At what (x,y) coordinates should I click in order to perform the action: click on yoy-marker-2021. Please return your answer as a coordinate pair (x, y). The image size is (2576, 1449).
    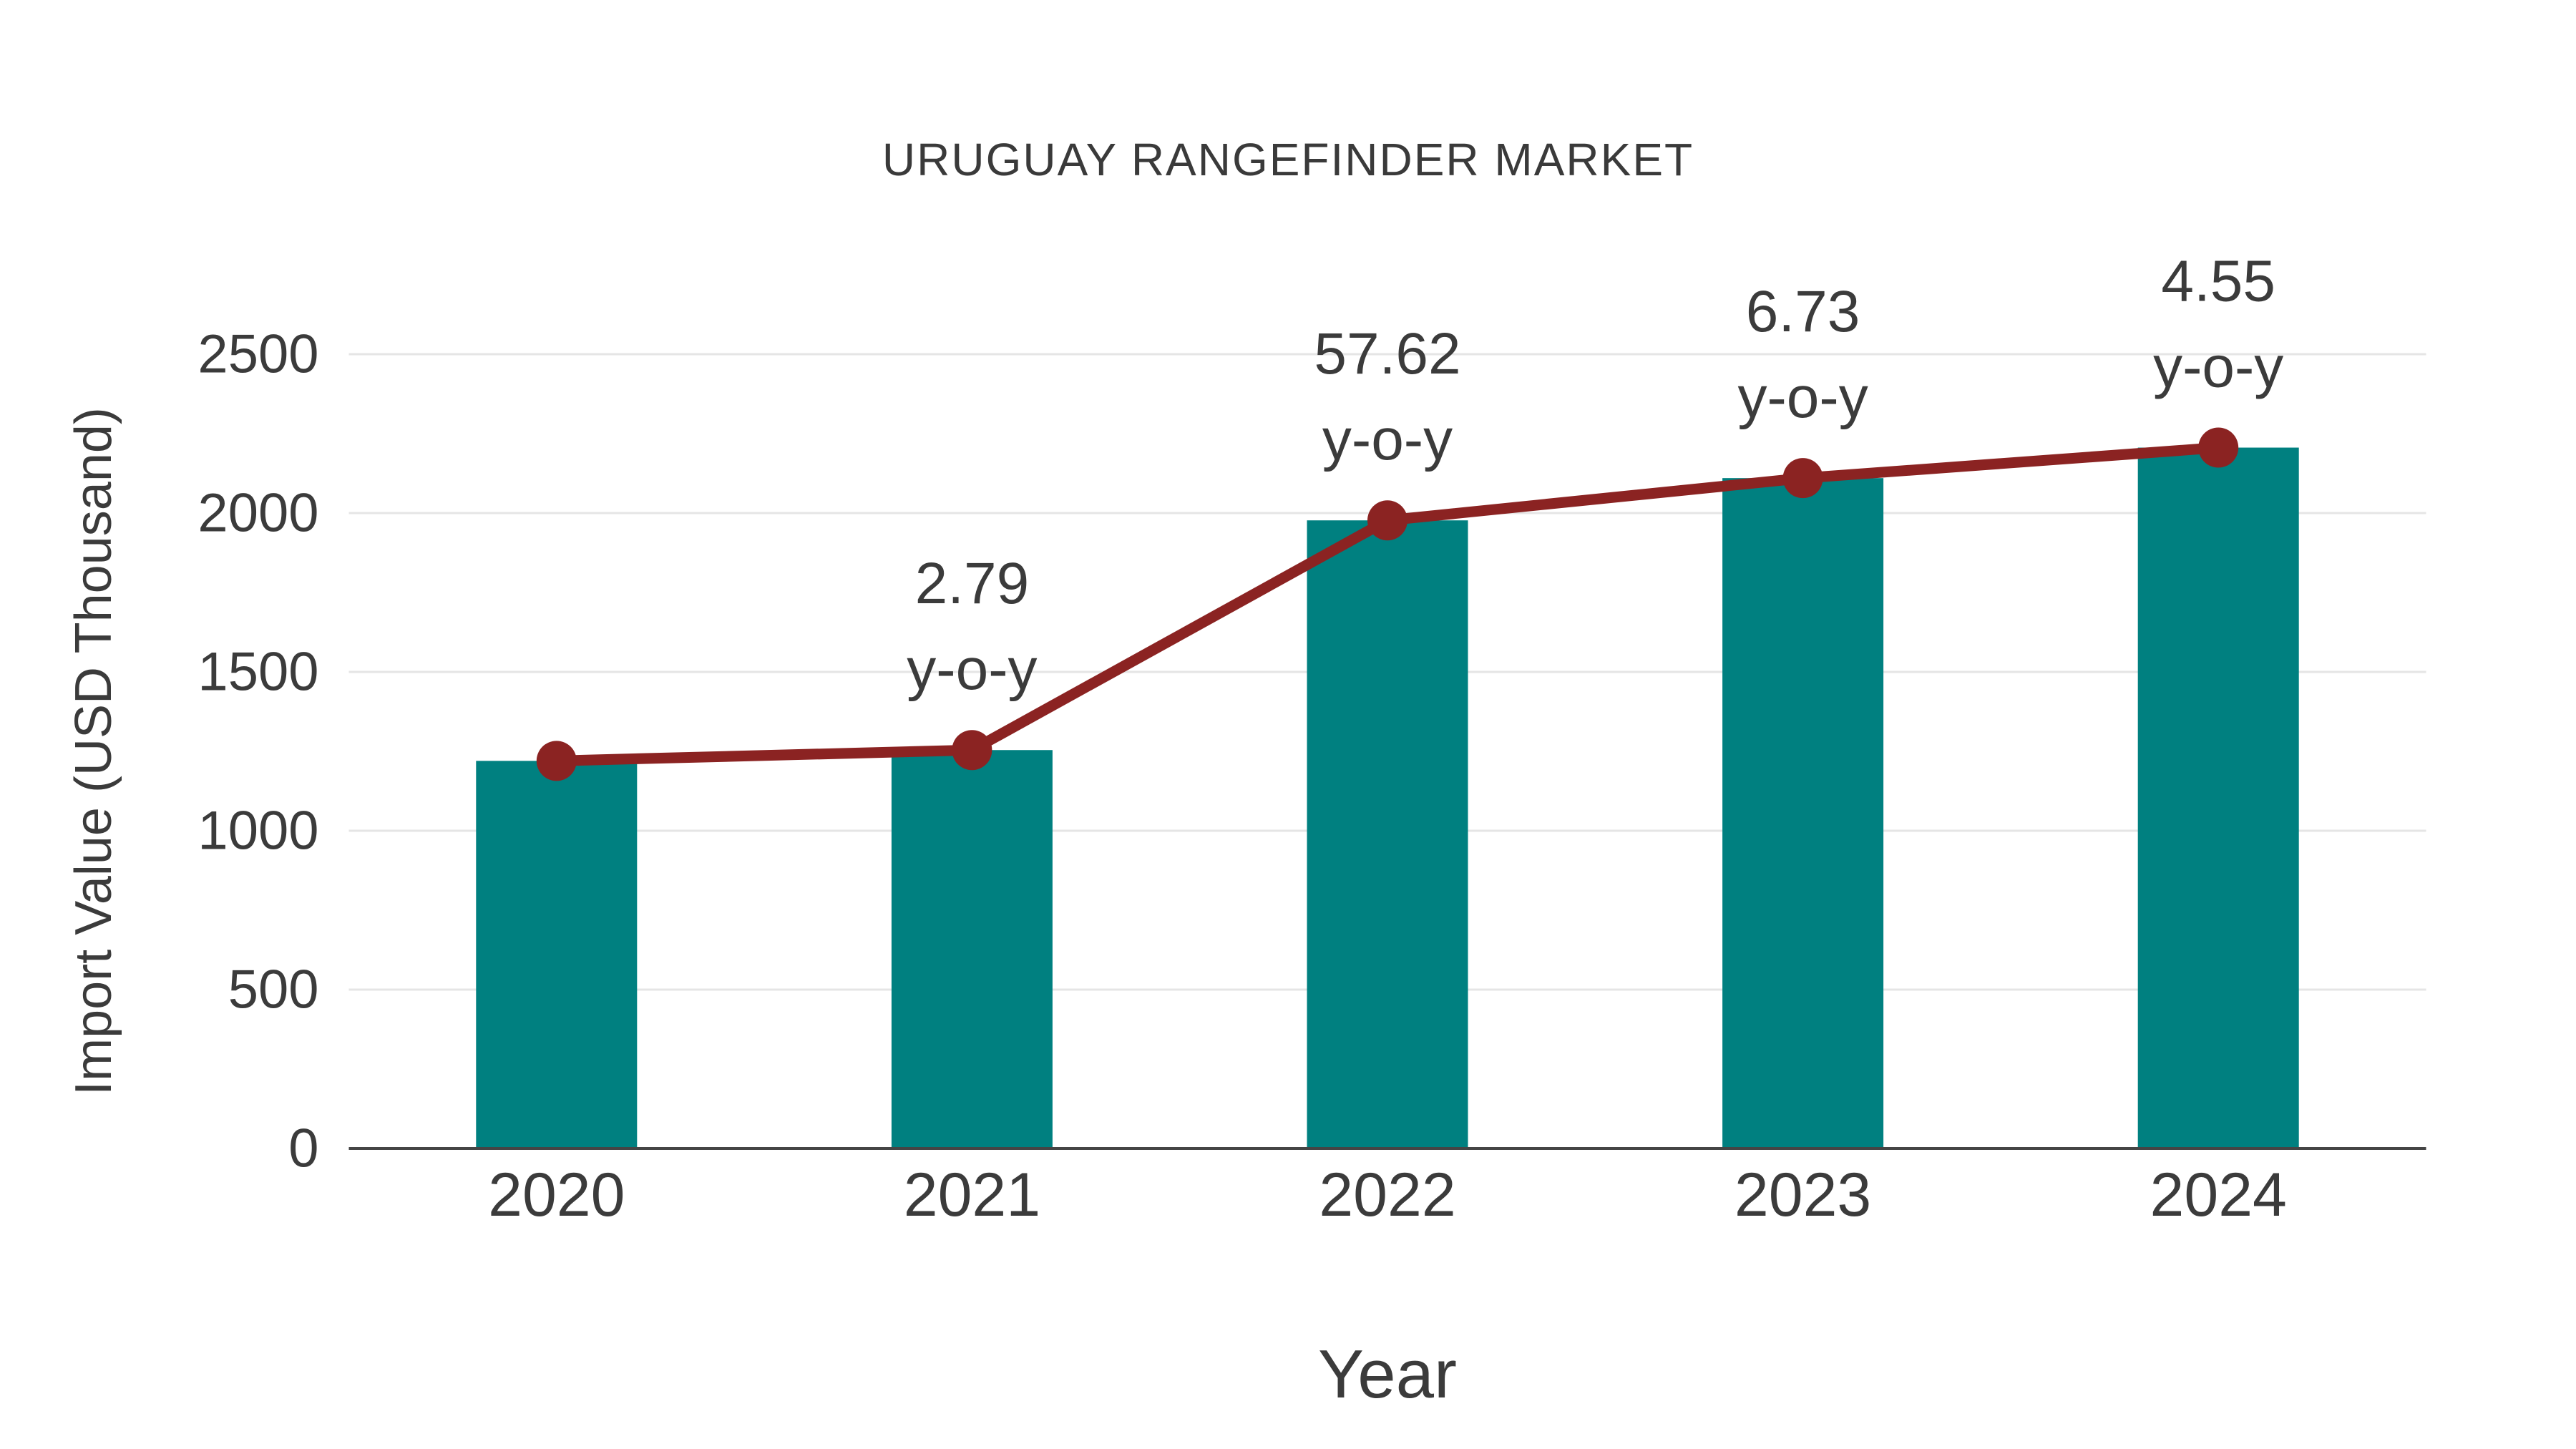
    Looking at the image, I should click on (972, 750).